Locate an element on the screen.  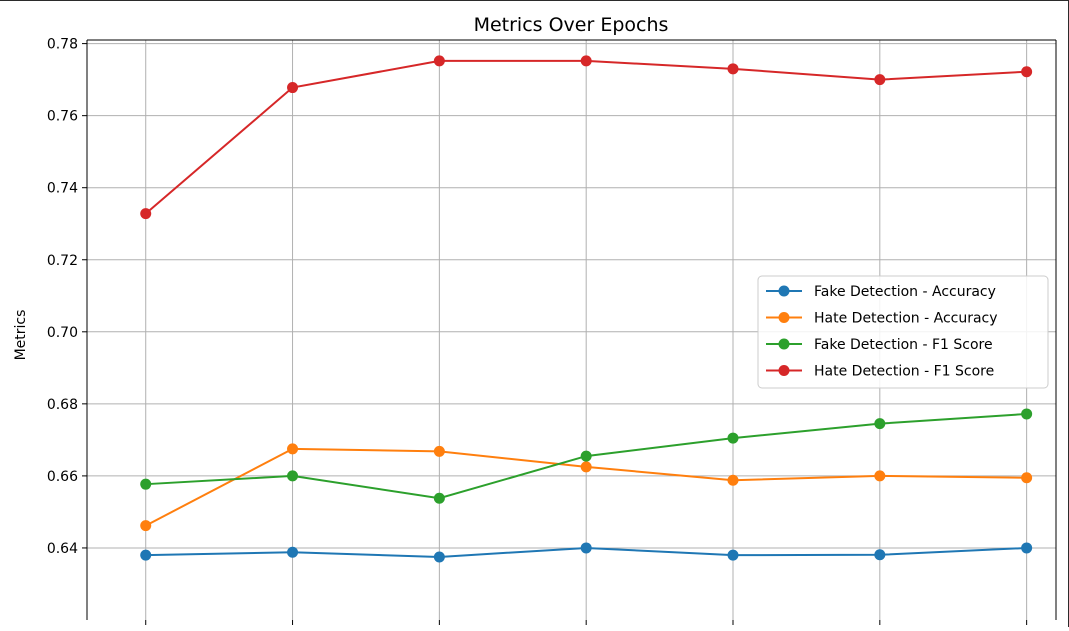
legend-box is located at coordinates (903, 332).